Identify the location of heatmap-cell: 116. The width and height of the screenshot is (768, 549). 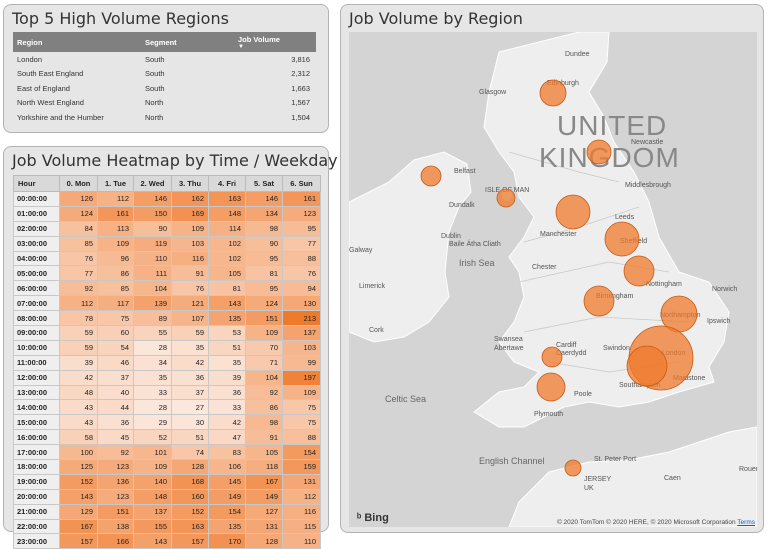
(190, 258).